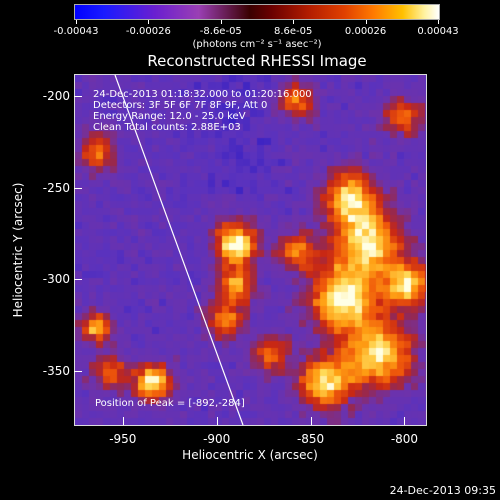 The width and height of the screenshot is (500, 500). What do you see at coordinates (56, 279) in the screenshot?
I see `y-tick-label: -300` at bounding box center [56, 279].